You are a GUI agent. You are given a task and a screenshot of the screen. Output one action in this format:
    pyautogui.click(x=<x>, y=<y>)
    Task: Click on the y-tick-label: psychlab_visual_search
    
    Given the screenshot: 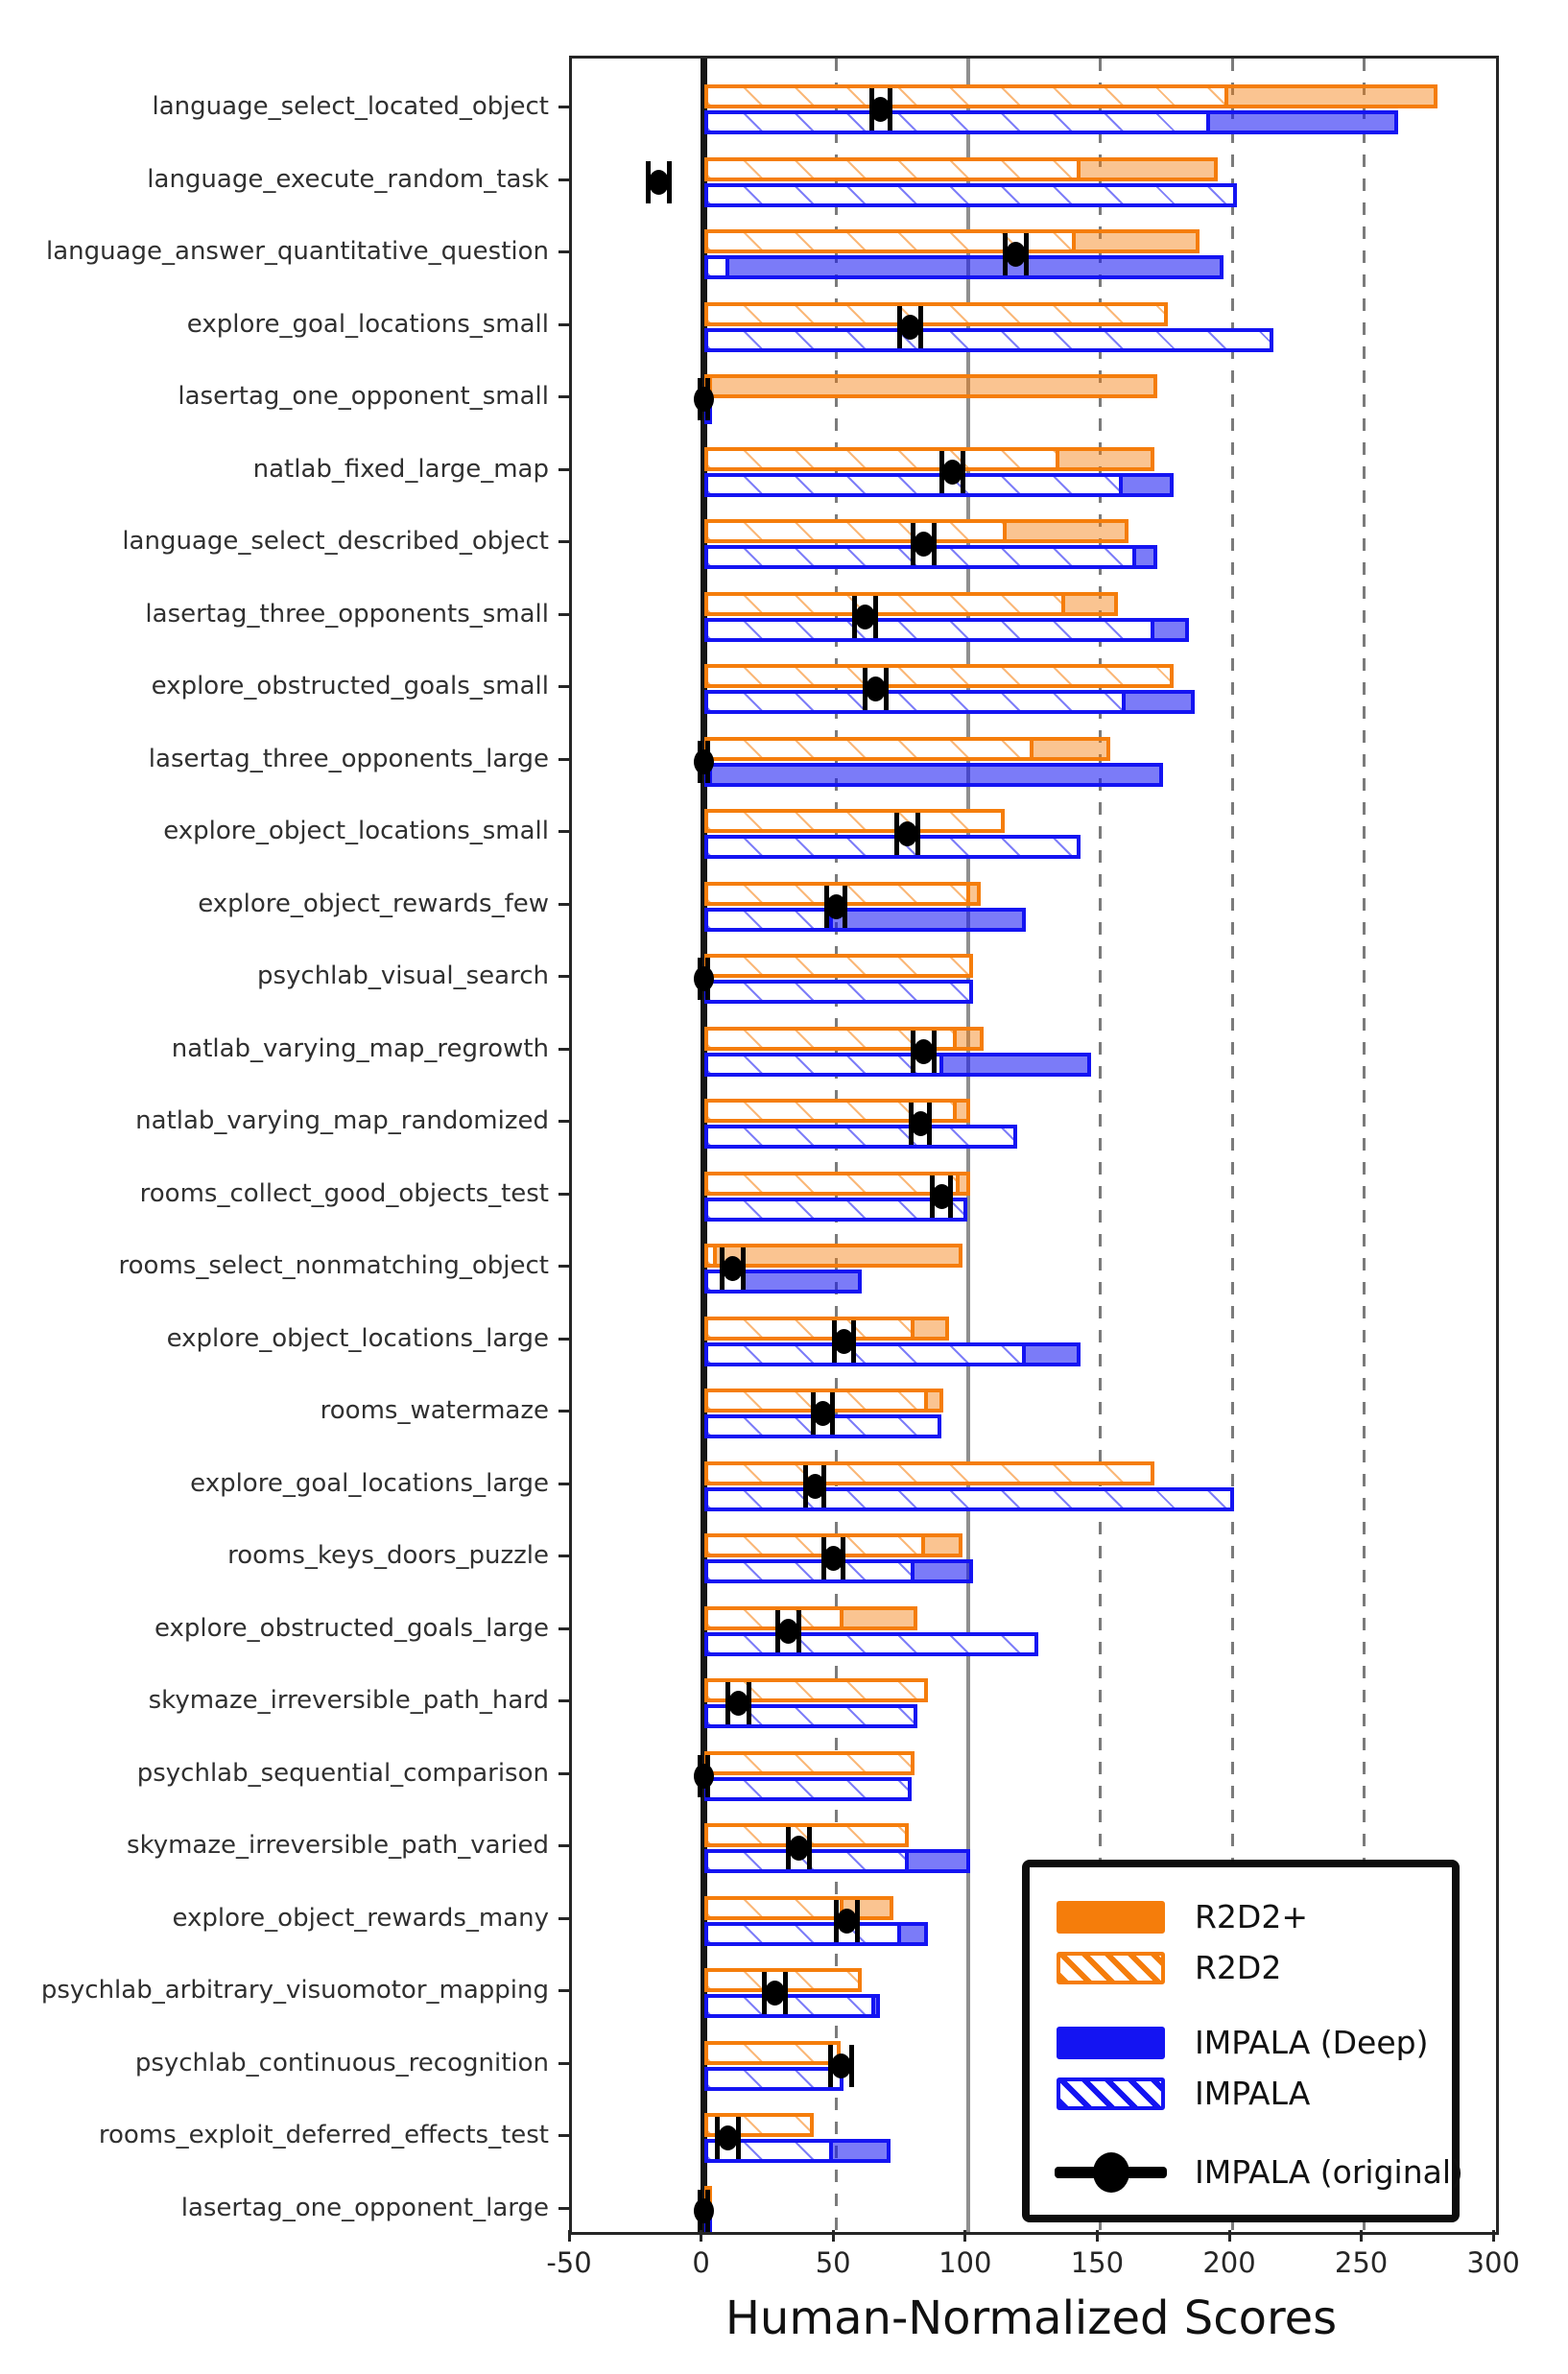 What is the action you would take?
    pyautogui.click(x=402, y=975)
    